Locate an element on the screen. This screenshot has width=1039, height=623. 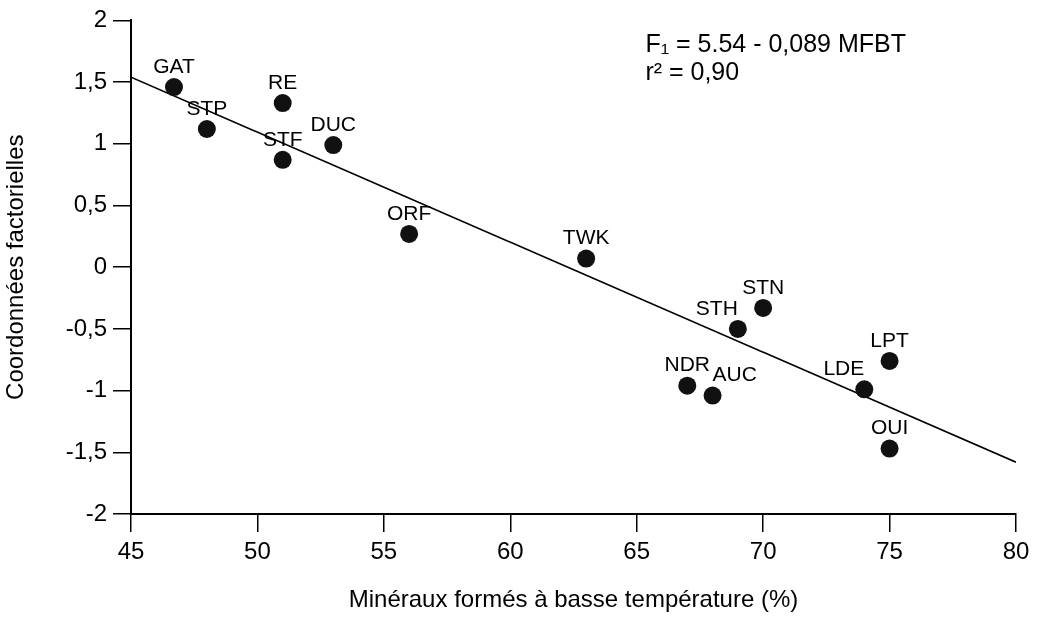
y-tick-label: -2 is located at coordinates (96, 512).